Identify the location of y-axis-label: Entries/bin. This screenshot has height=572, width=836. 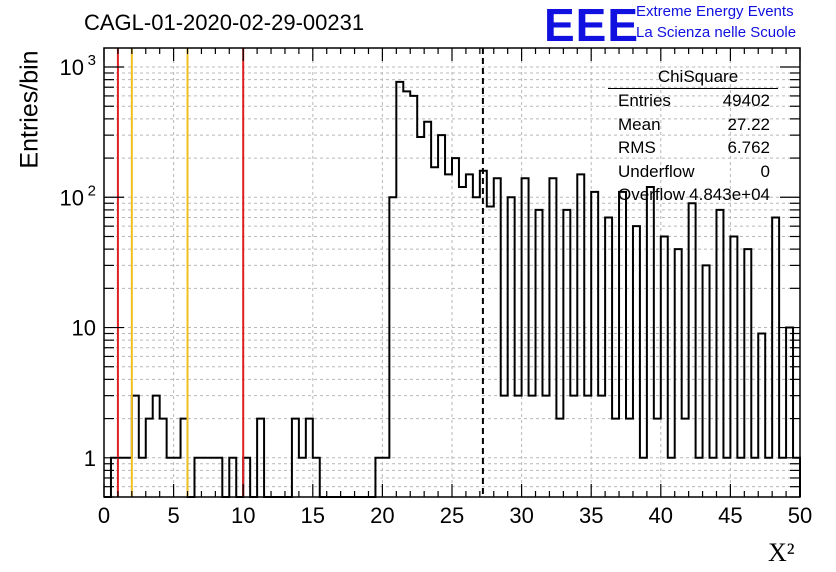
(29, 109).